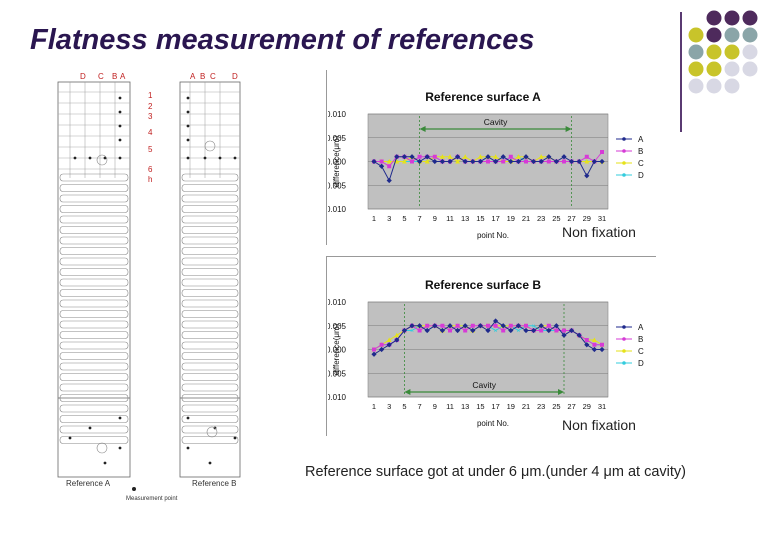 This screenshot has width=780, height=540. Describe the element at coordinates (480, 218) in the screenshot. I see `x-tick-label: 15` at that location.